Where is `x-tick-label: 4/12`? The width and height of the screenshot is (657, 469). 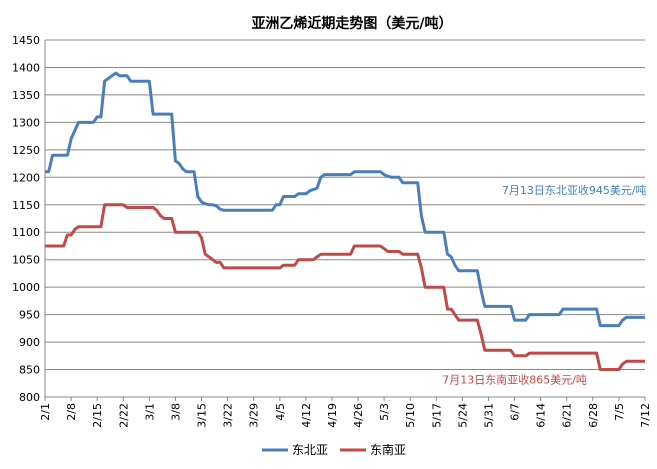
x-tick-label: 4/12 is located at coordinates (306, 415).